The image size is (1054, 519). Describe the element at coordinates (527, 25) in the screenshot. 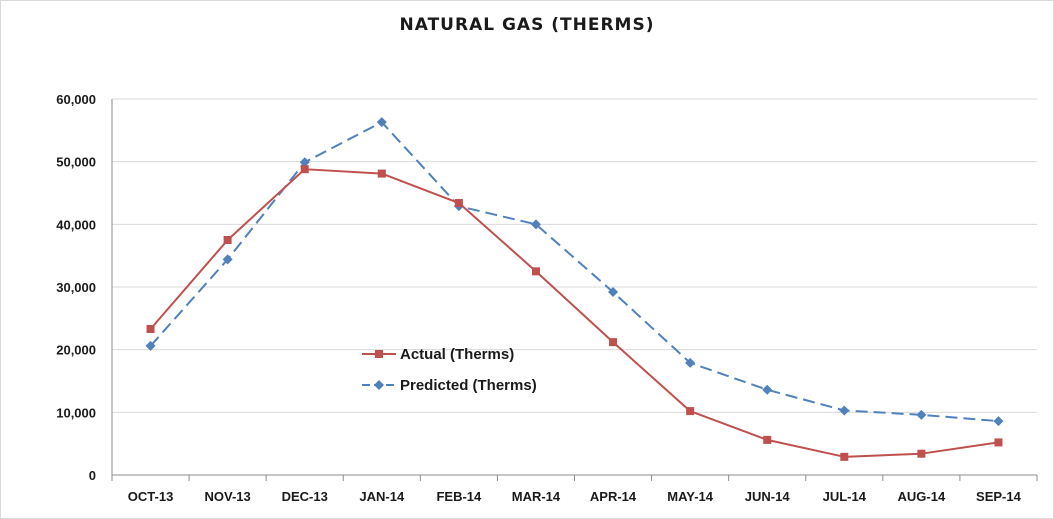

I see `chart-title: NATURAL GAS (THERMS)` at that location.